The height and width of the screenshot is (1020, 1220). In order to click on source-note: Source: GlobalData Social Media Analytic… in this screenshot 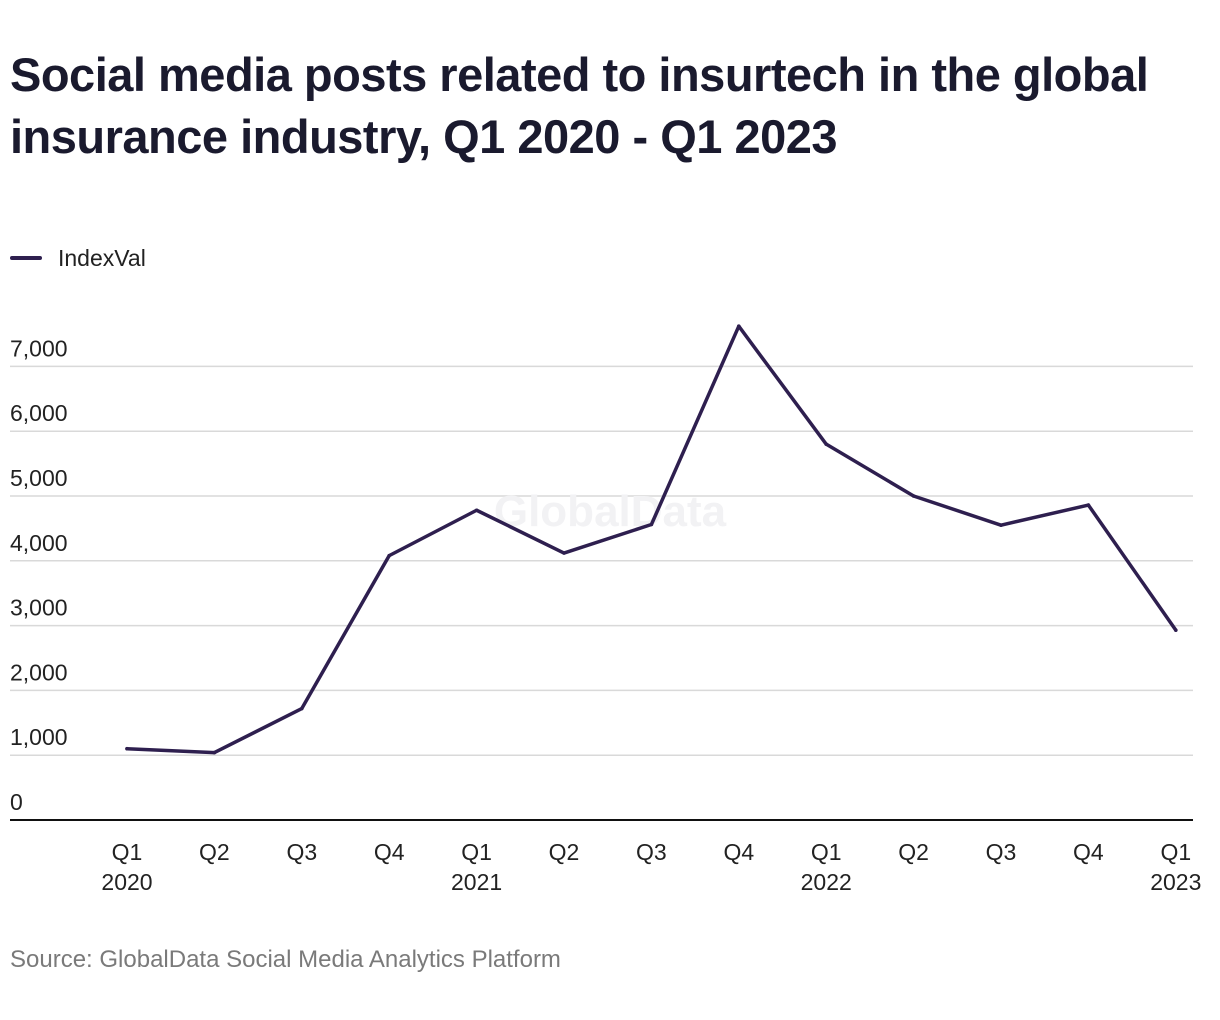, I will do `click(285, 959)`.